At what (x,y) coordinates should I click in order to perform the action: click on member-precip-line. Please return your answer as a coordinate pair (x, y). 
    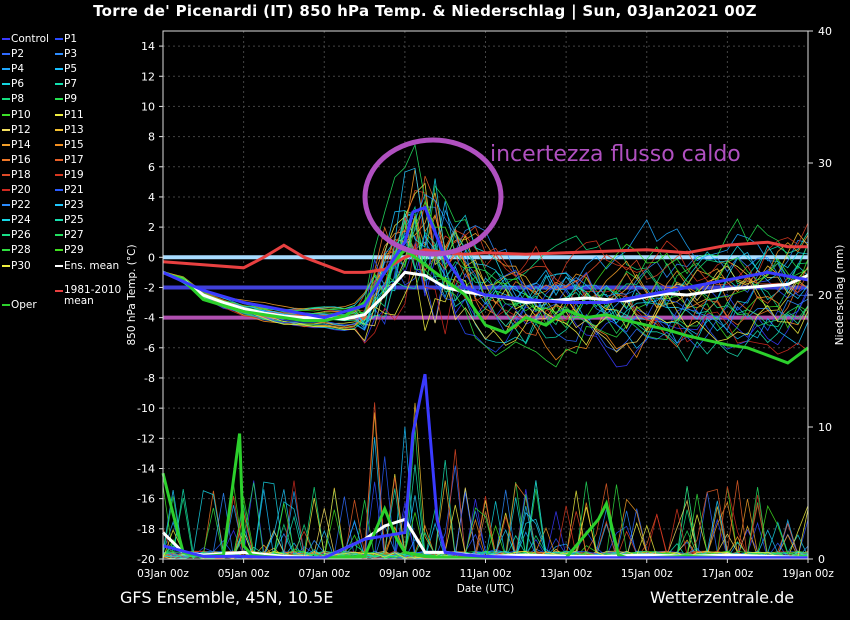
    Looking at the image, I should click on (485, 516).